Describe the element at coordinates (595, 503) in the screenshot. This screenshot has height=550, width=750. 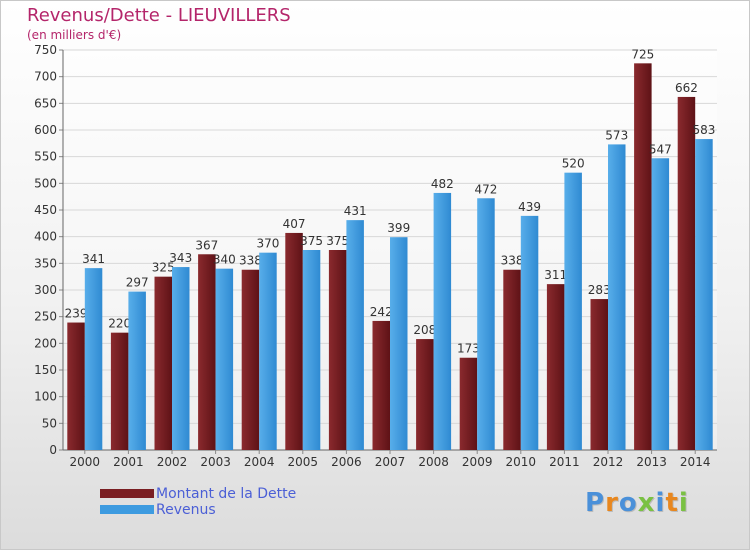
I see `logo-letter: P` at that location.